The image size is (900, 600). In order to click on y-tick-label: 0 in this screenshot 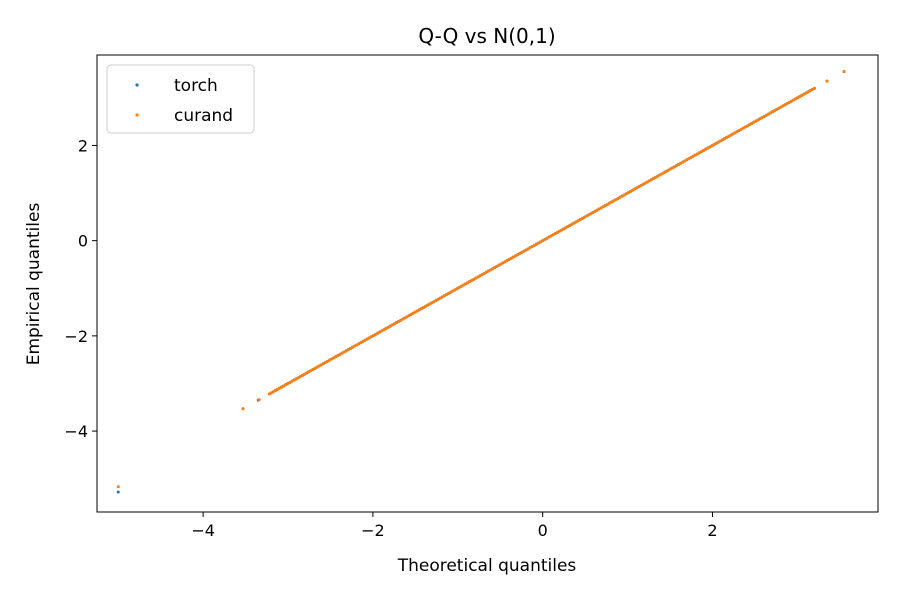, I will do `click(83, 241)`.